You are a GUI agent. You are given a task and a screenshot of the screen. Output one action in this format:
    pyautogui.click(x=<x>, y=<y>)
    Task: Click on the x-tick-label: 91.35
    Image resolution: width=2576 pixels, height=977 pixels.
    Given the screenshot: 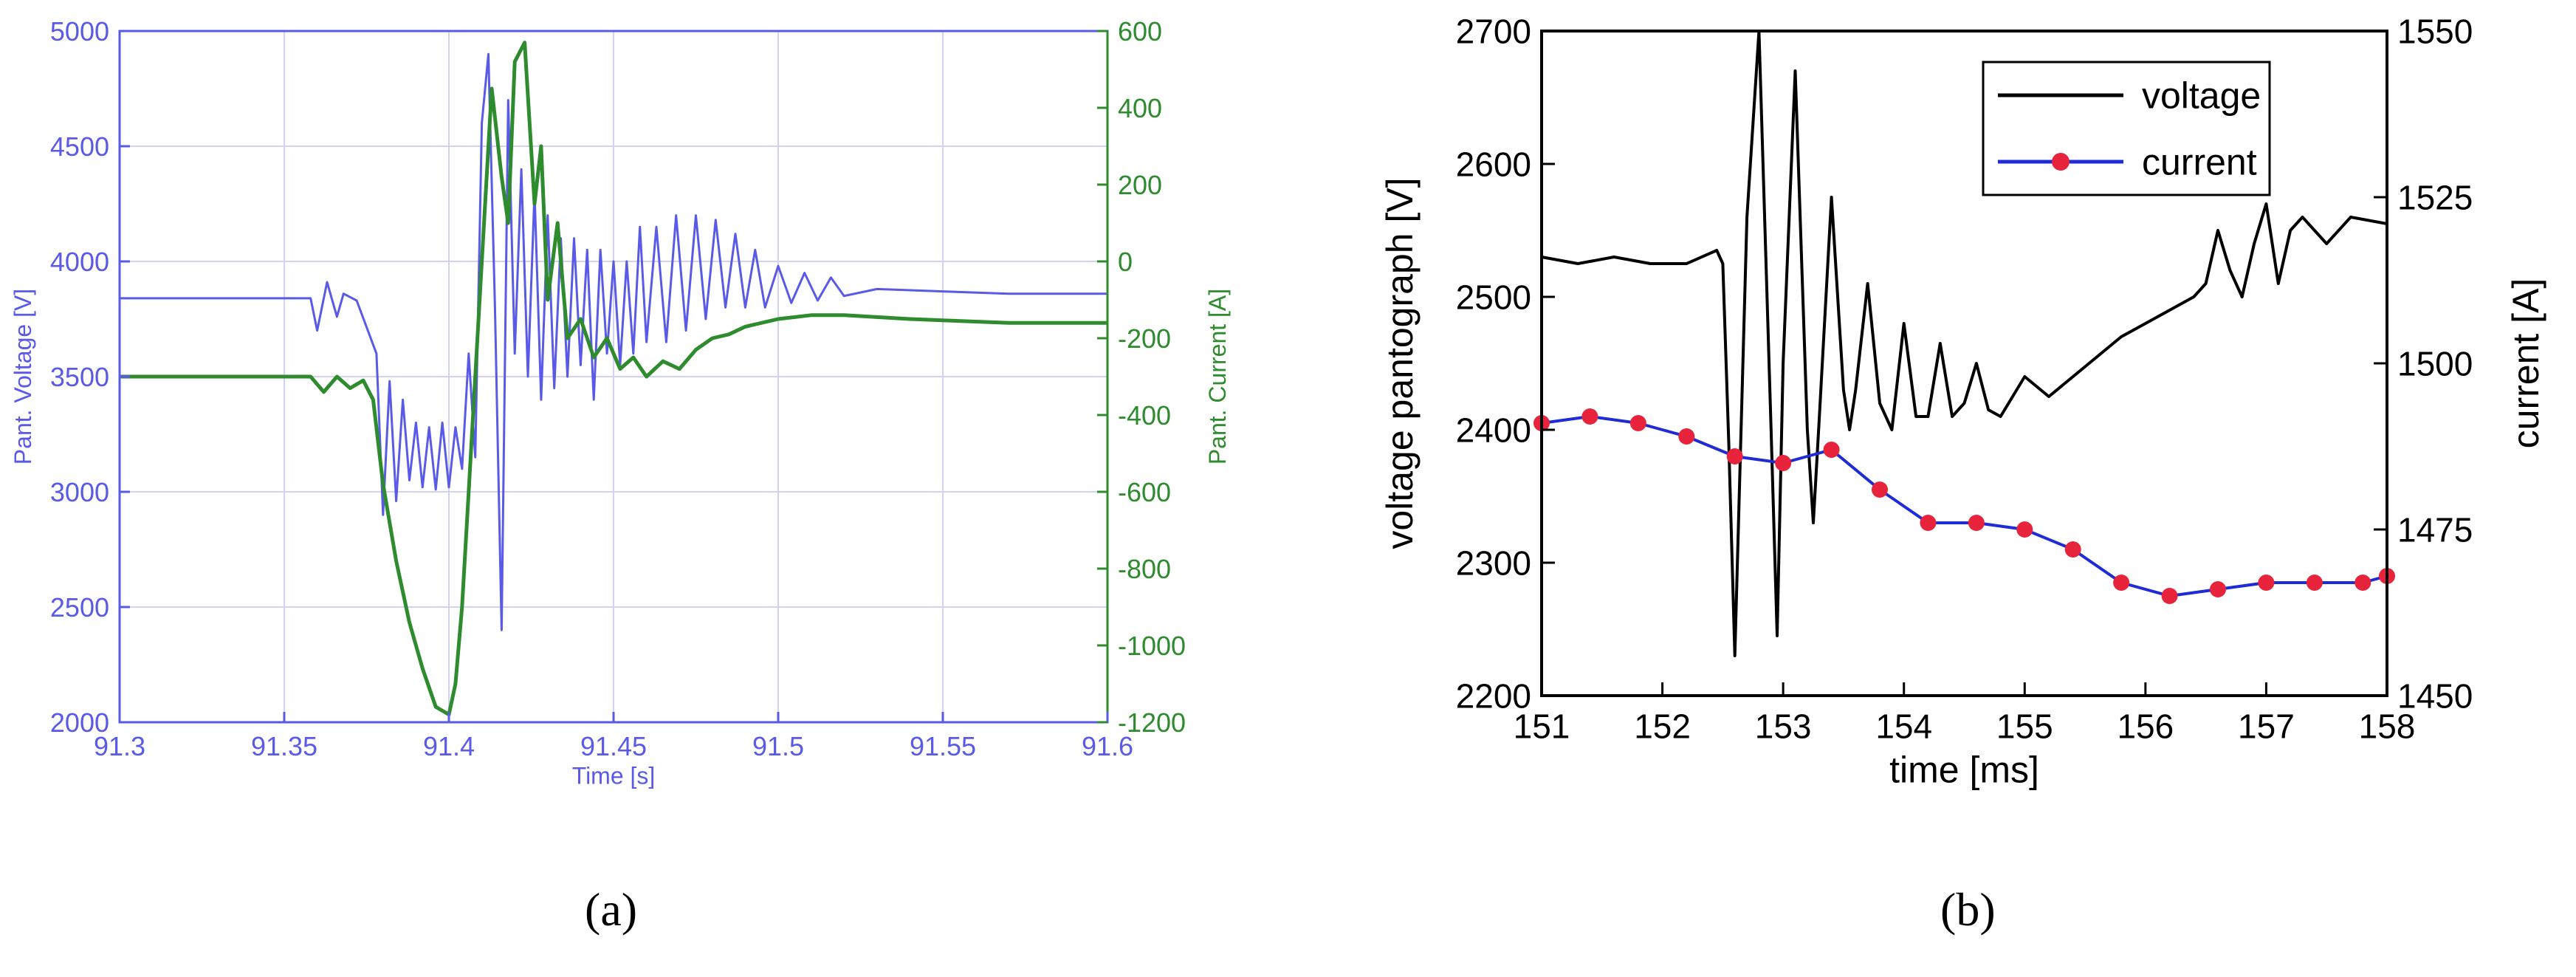 What is the action you would take?
    pyautogui.click(x=284, y=746)
    